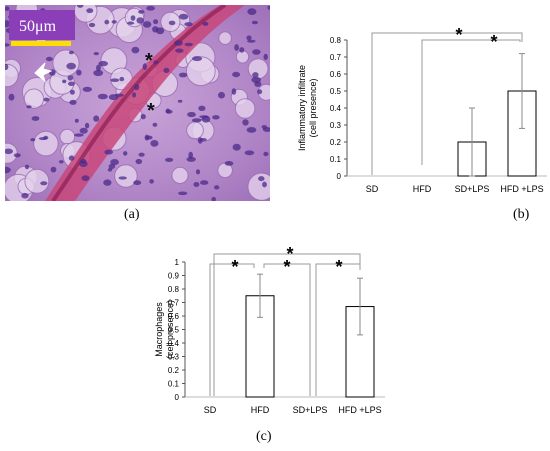 Image resolution: width=550 pixels, height=451 pixels. What do you see at coordinates (159, 329) in the screenshot?
I see `y-axis-title: Macrophages` at bounding box center [159, 329].